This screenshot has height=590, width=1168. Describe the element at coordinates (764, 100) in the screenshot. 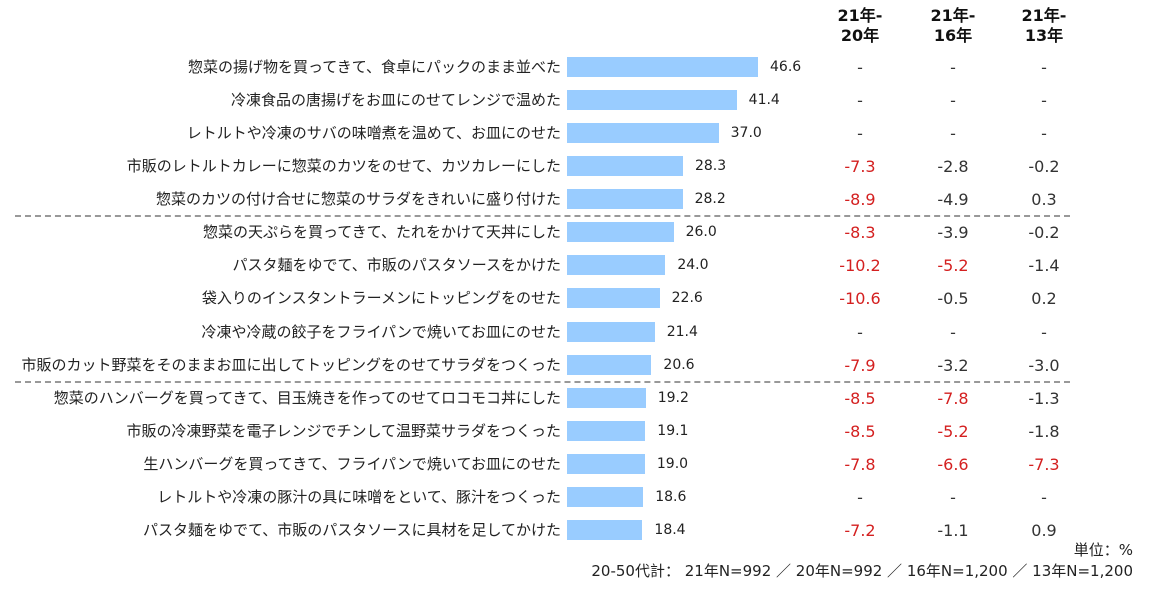

I see `value-label: 41.4` at that location.